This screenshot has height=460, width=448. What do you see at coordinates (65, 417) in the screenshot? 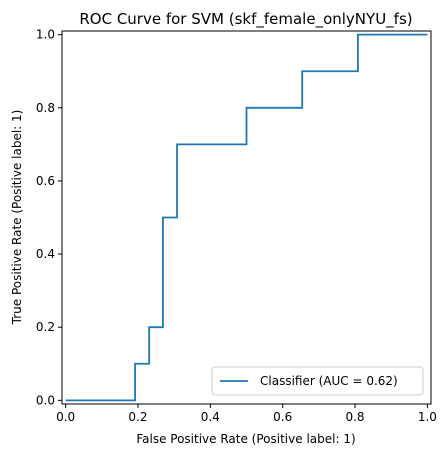
I see `x-tick-label-0: 0.0` at bounding box center [65, 417].